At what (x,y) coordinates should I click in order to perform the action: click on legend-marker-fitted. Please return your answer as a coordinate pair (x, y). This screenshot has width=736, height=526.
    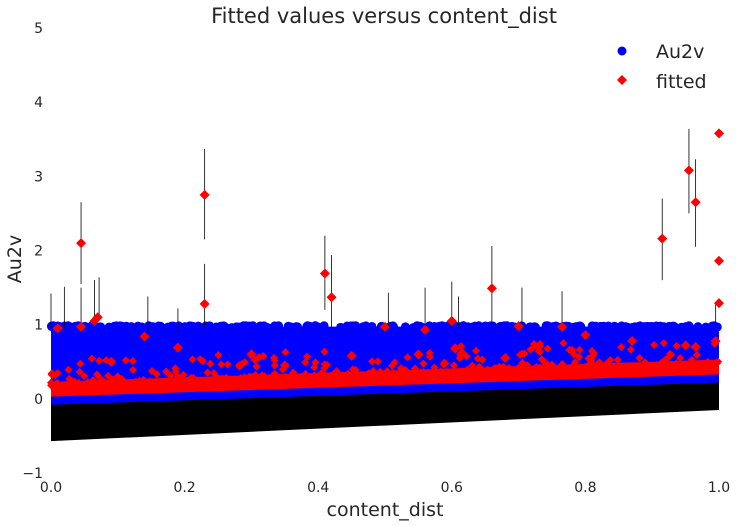
    Looking at the image, I should click on (622, 80).